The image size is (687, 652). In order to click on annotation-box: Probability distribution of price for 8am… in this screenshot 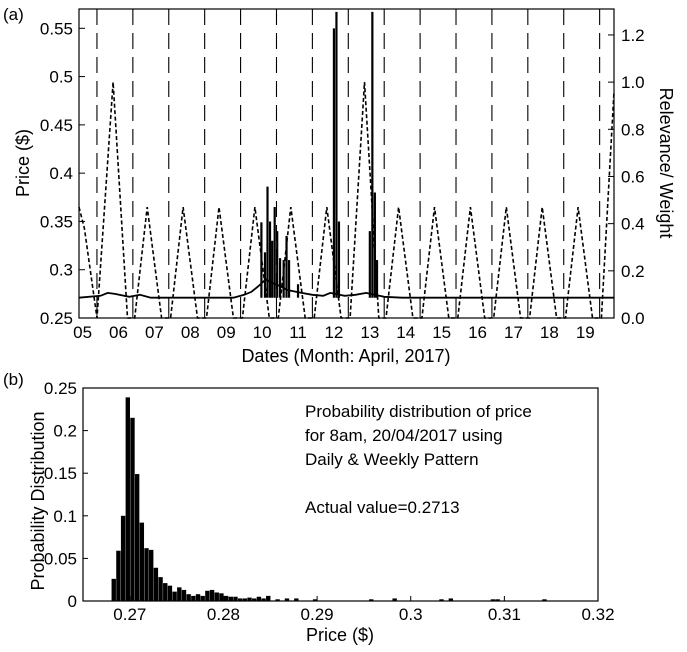, I will do `click(418, 459)`.